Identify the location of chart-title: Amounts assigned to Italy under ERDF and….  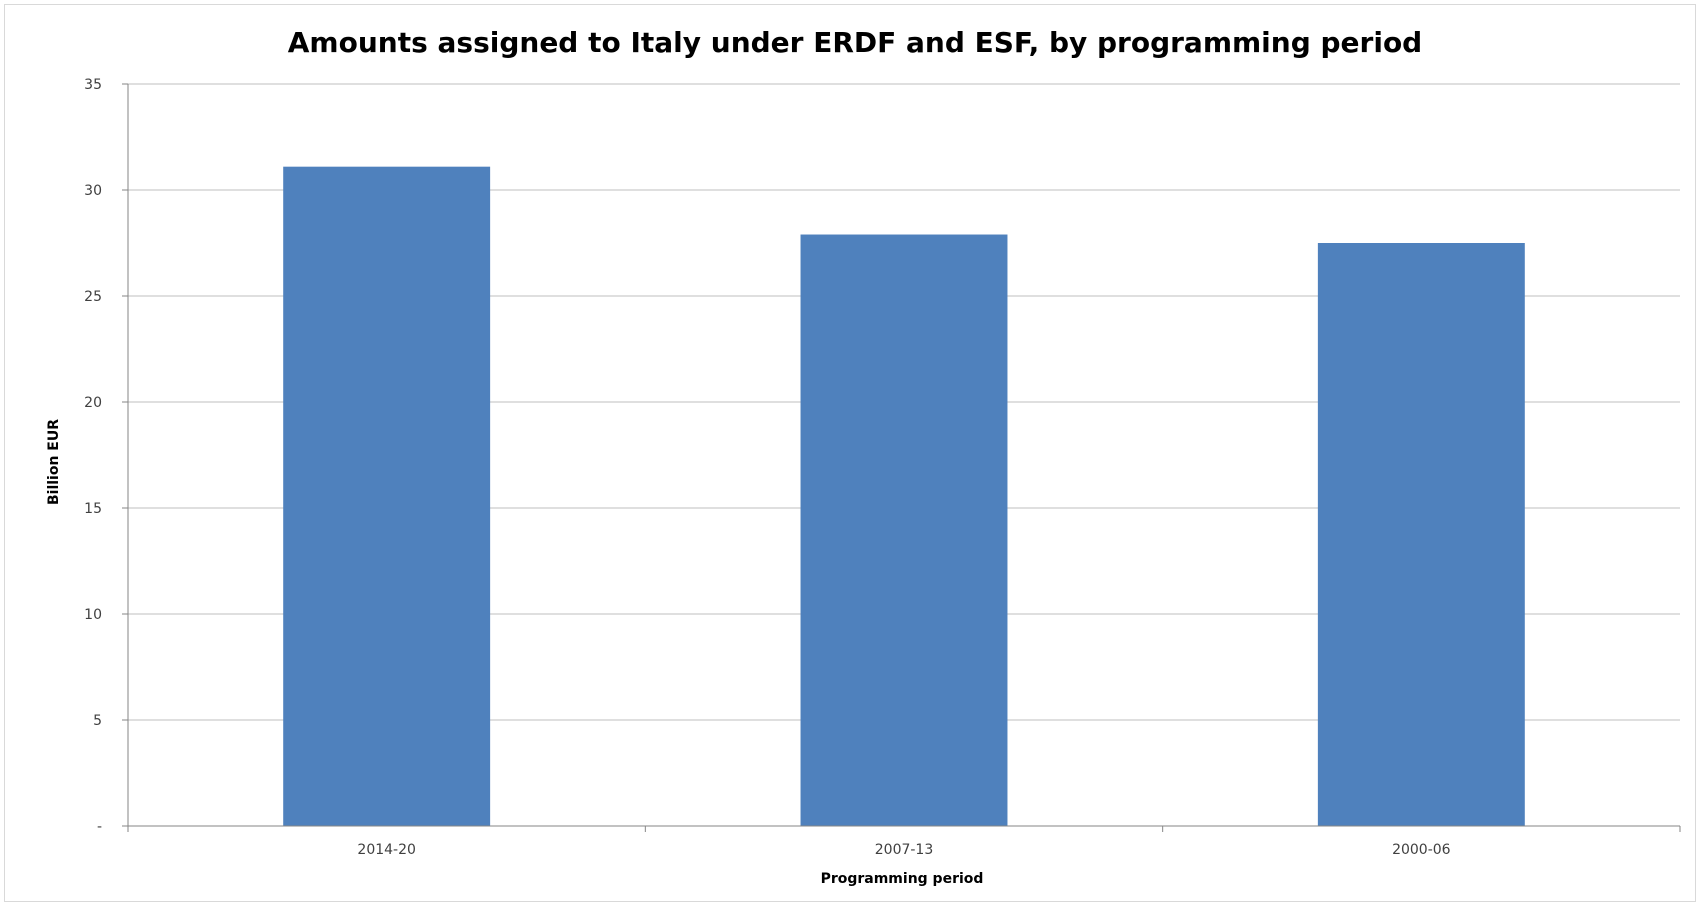
(855, 42).